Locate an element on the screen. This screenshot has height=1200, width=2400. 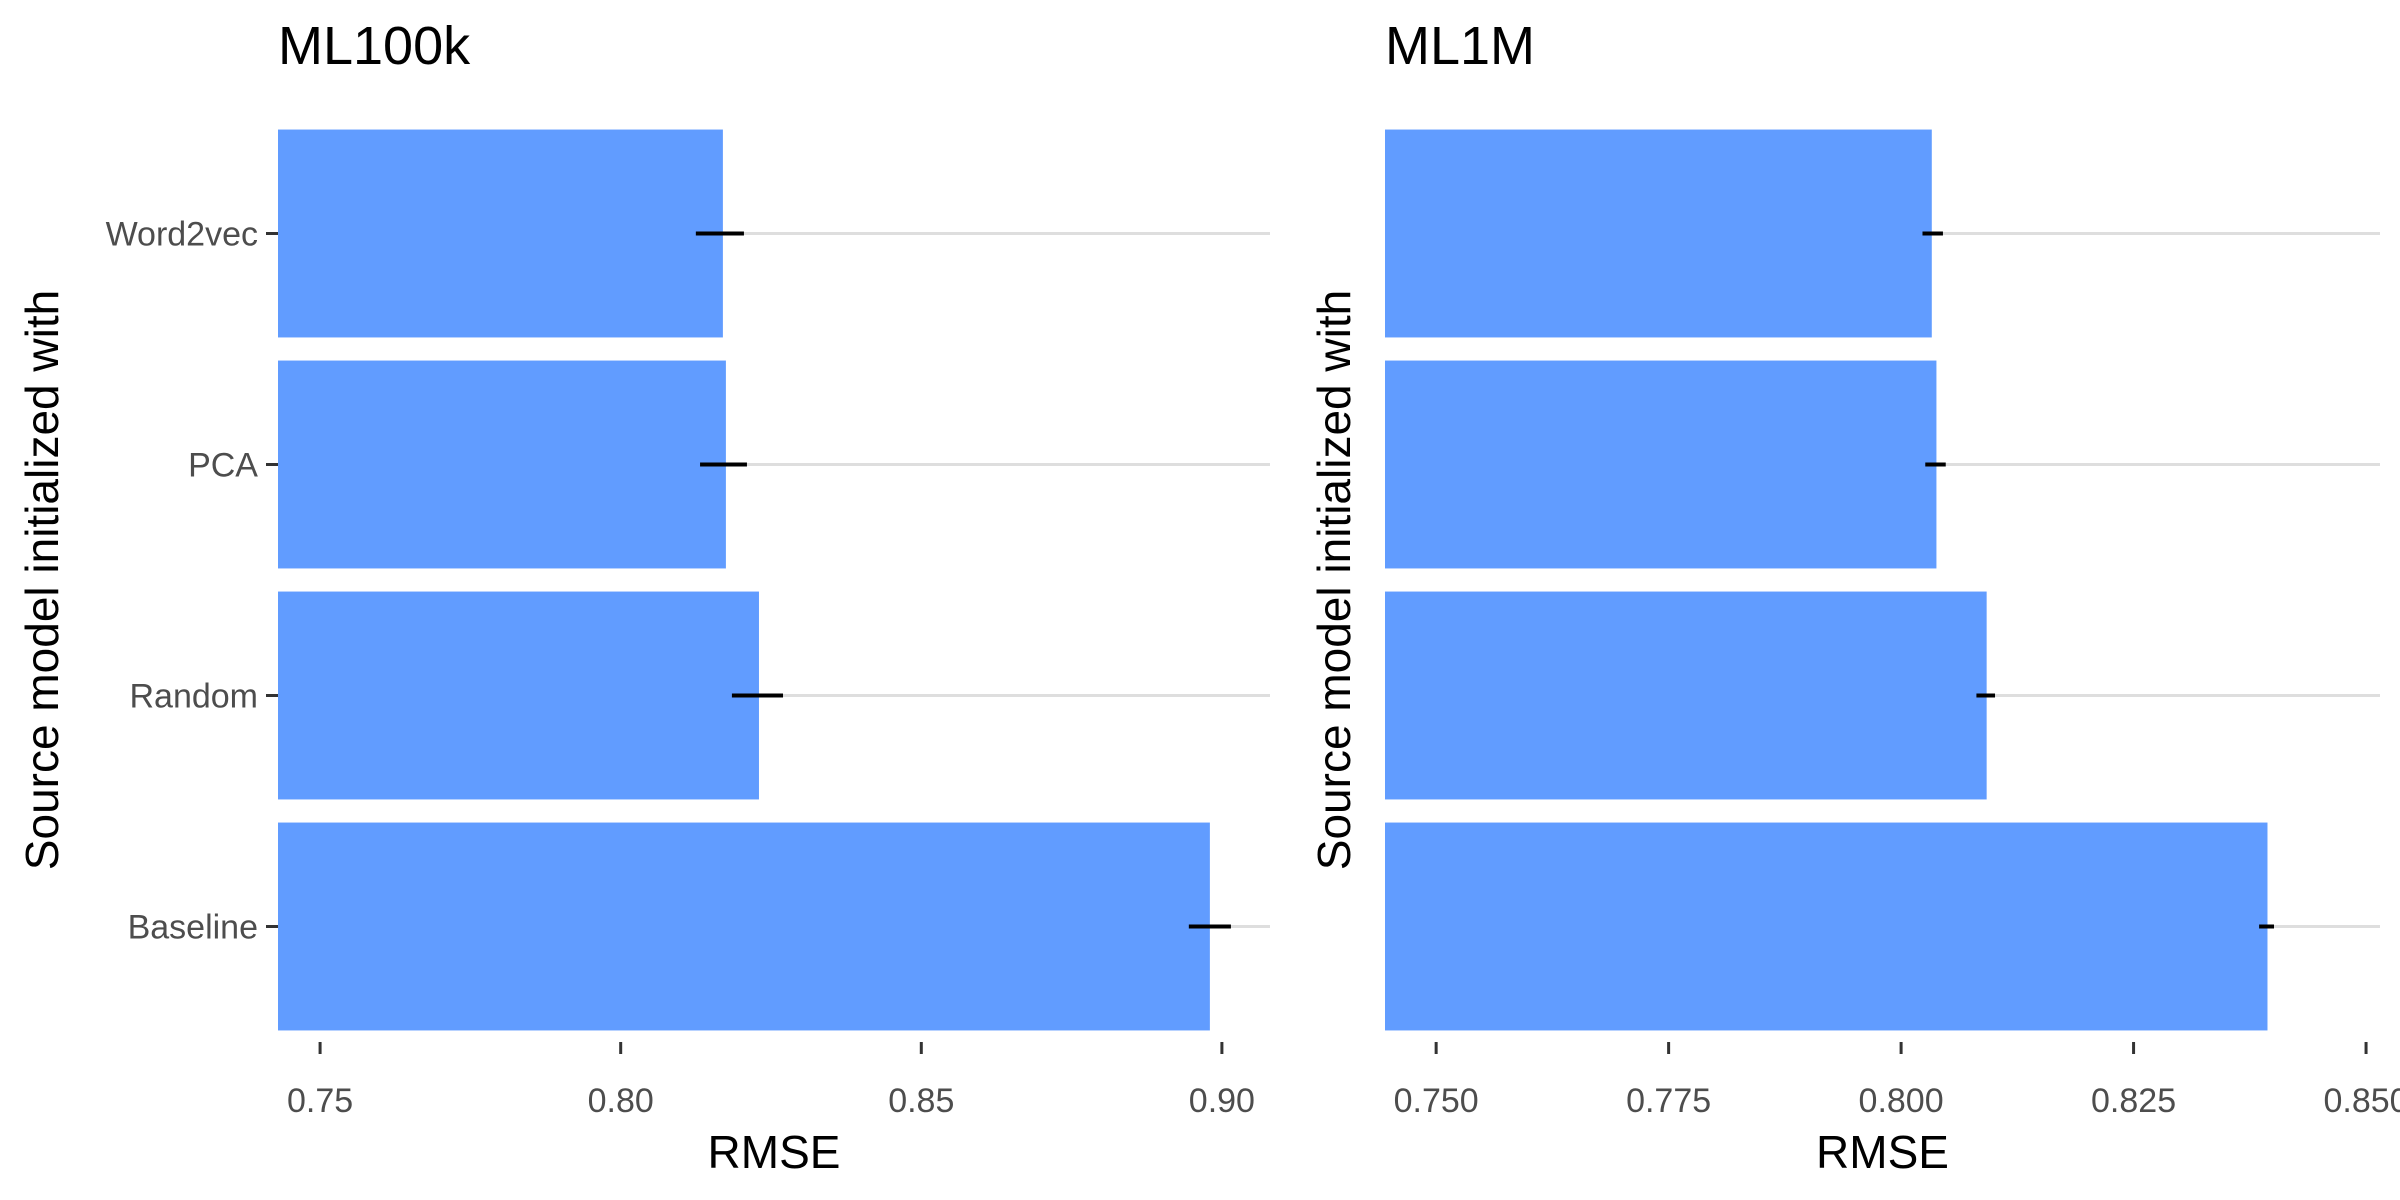
x-tick-label: 0.85 is located at coordinates (921, 1101).